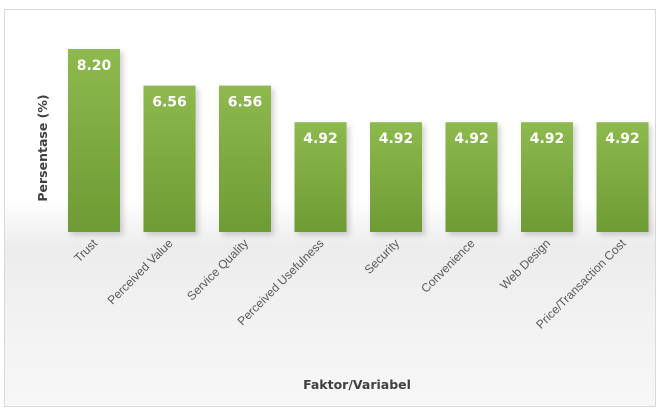 The width and height of the screenshot is (661, 412). What do you see at coordinates (217, 269) in the screenshot?
I see `x-tick-label-2: Service Quality` at bounding box center [217, 269].